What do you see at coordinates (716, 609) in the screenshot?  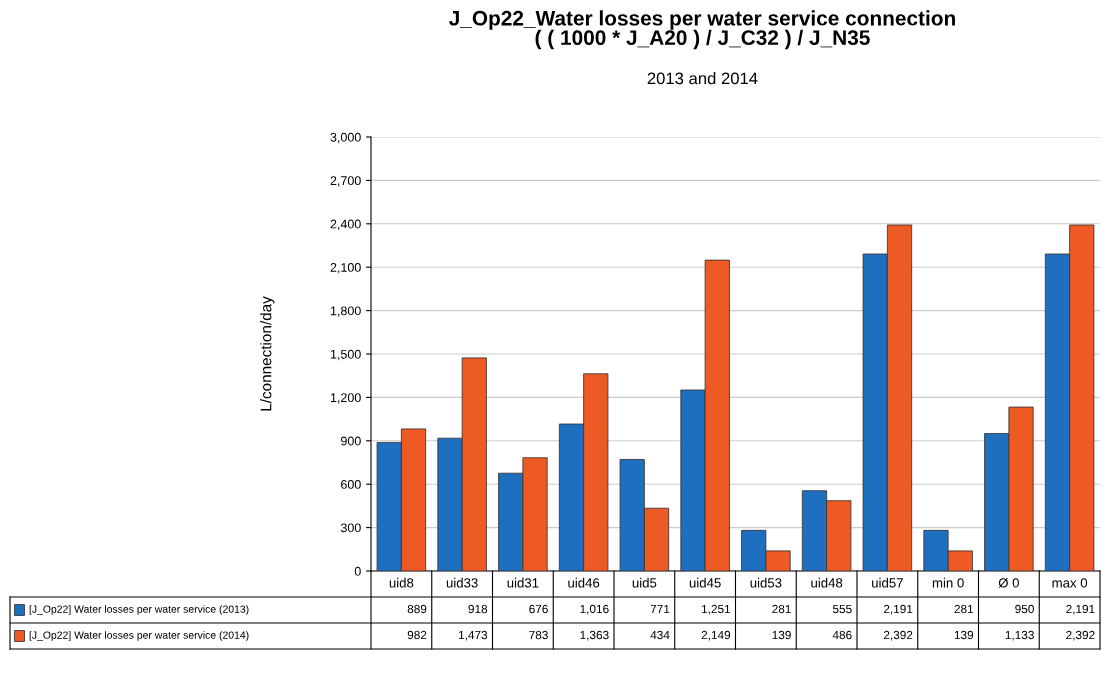 I see `data-label: 1,251` at bounding box center [716, 609].